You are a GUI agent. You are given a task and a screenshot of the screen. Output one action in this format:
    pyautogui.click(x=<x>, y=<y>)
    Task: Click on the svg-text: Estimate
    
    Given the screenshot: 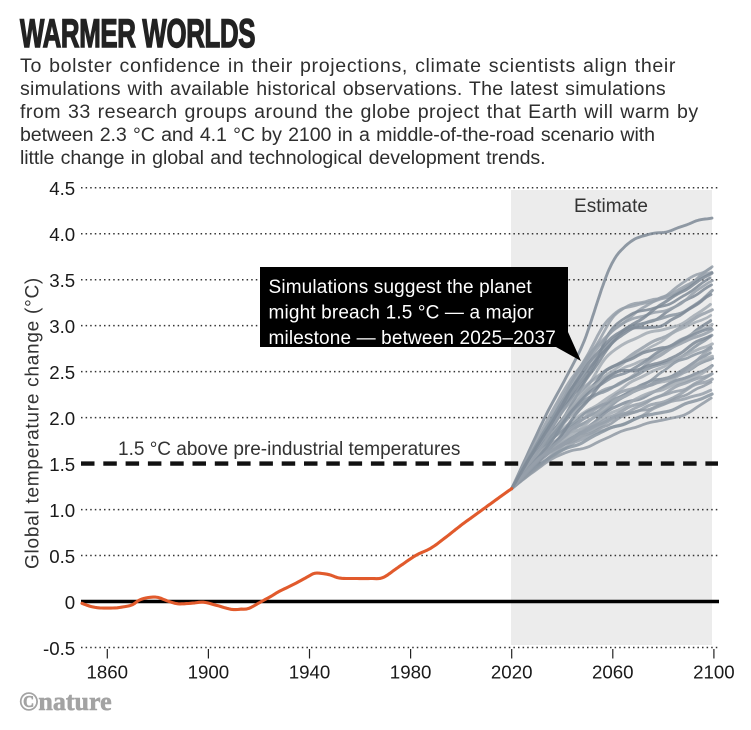 What is the action you would take?
    pyautogui.click(x=611, y=206)
    